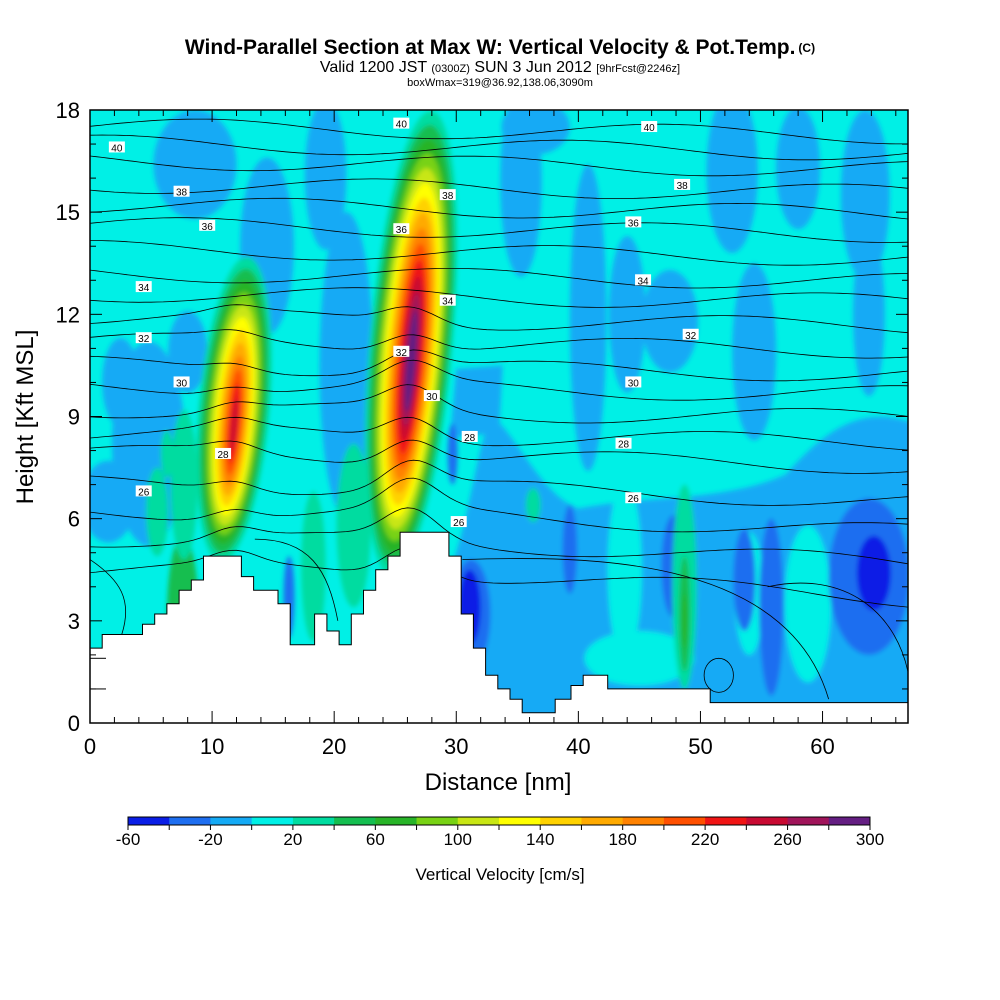 This screenshot has width=1000, height=1000. What do you see at coordinates (456, 746) in the screenshot?
I see `x-tick-label: 30` at bounding box center [456, 746].